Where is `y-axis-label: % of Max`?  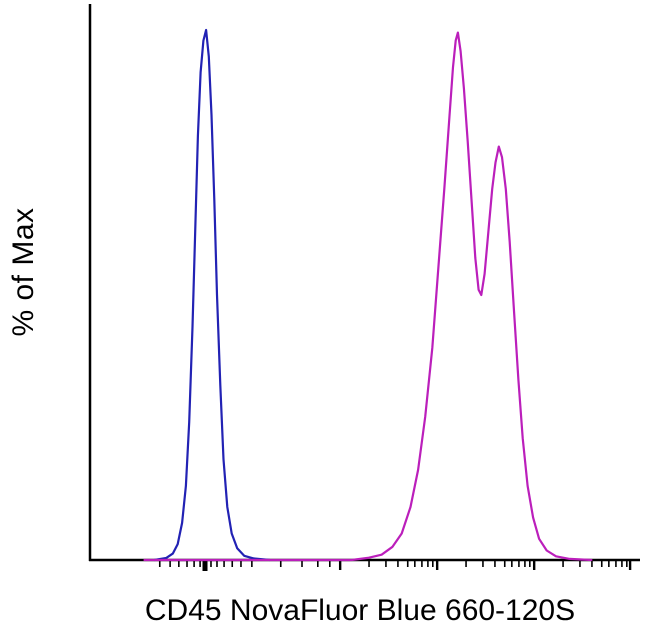
y-axis-label: % of Max is located at coordinates (23, 272).